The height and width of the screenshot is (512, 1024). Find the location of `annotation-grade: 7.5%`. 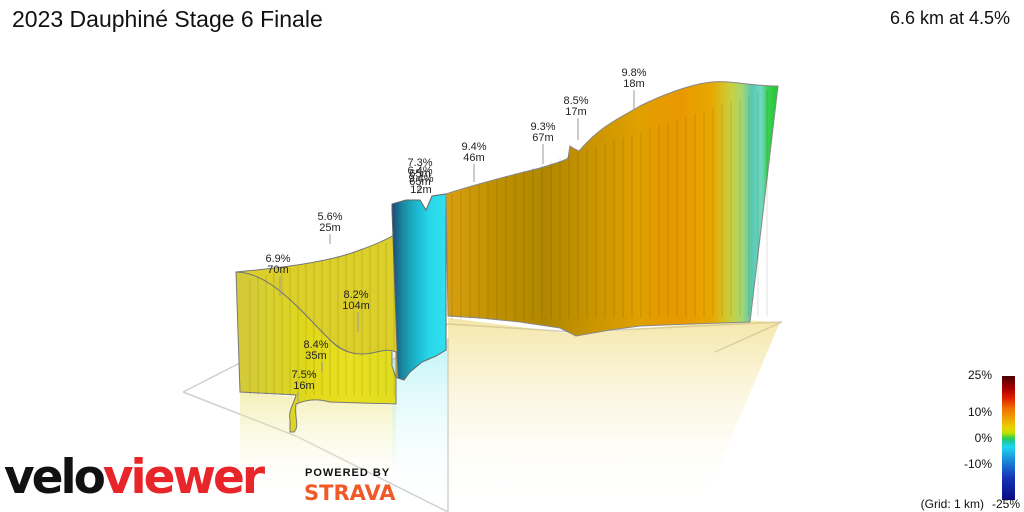

annotation-grade: 7.5% is located at coordinates (303, 375).